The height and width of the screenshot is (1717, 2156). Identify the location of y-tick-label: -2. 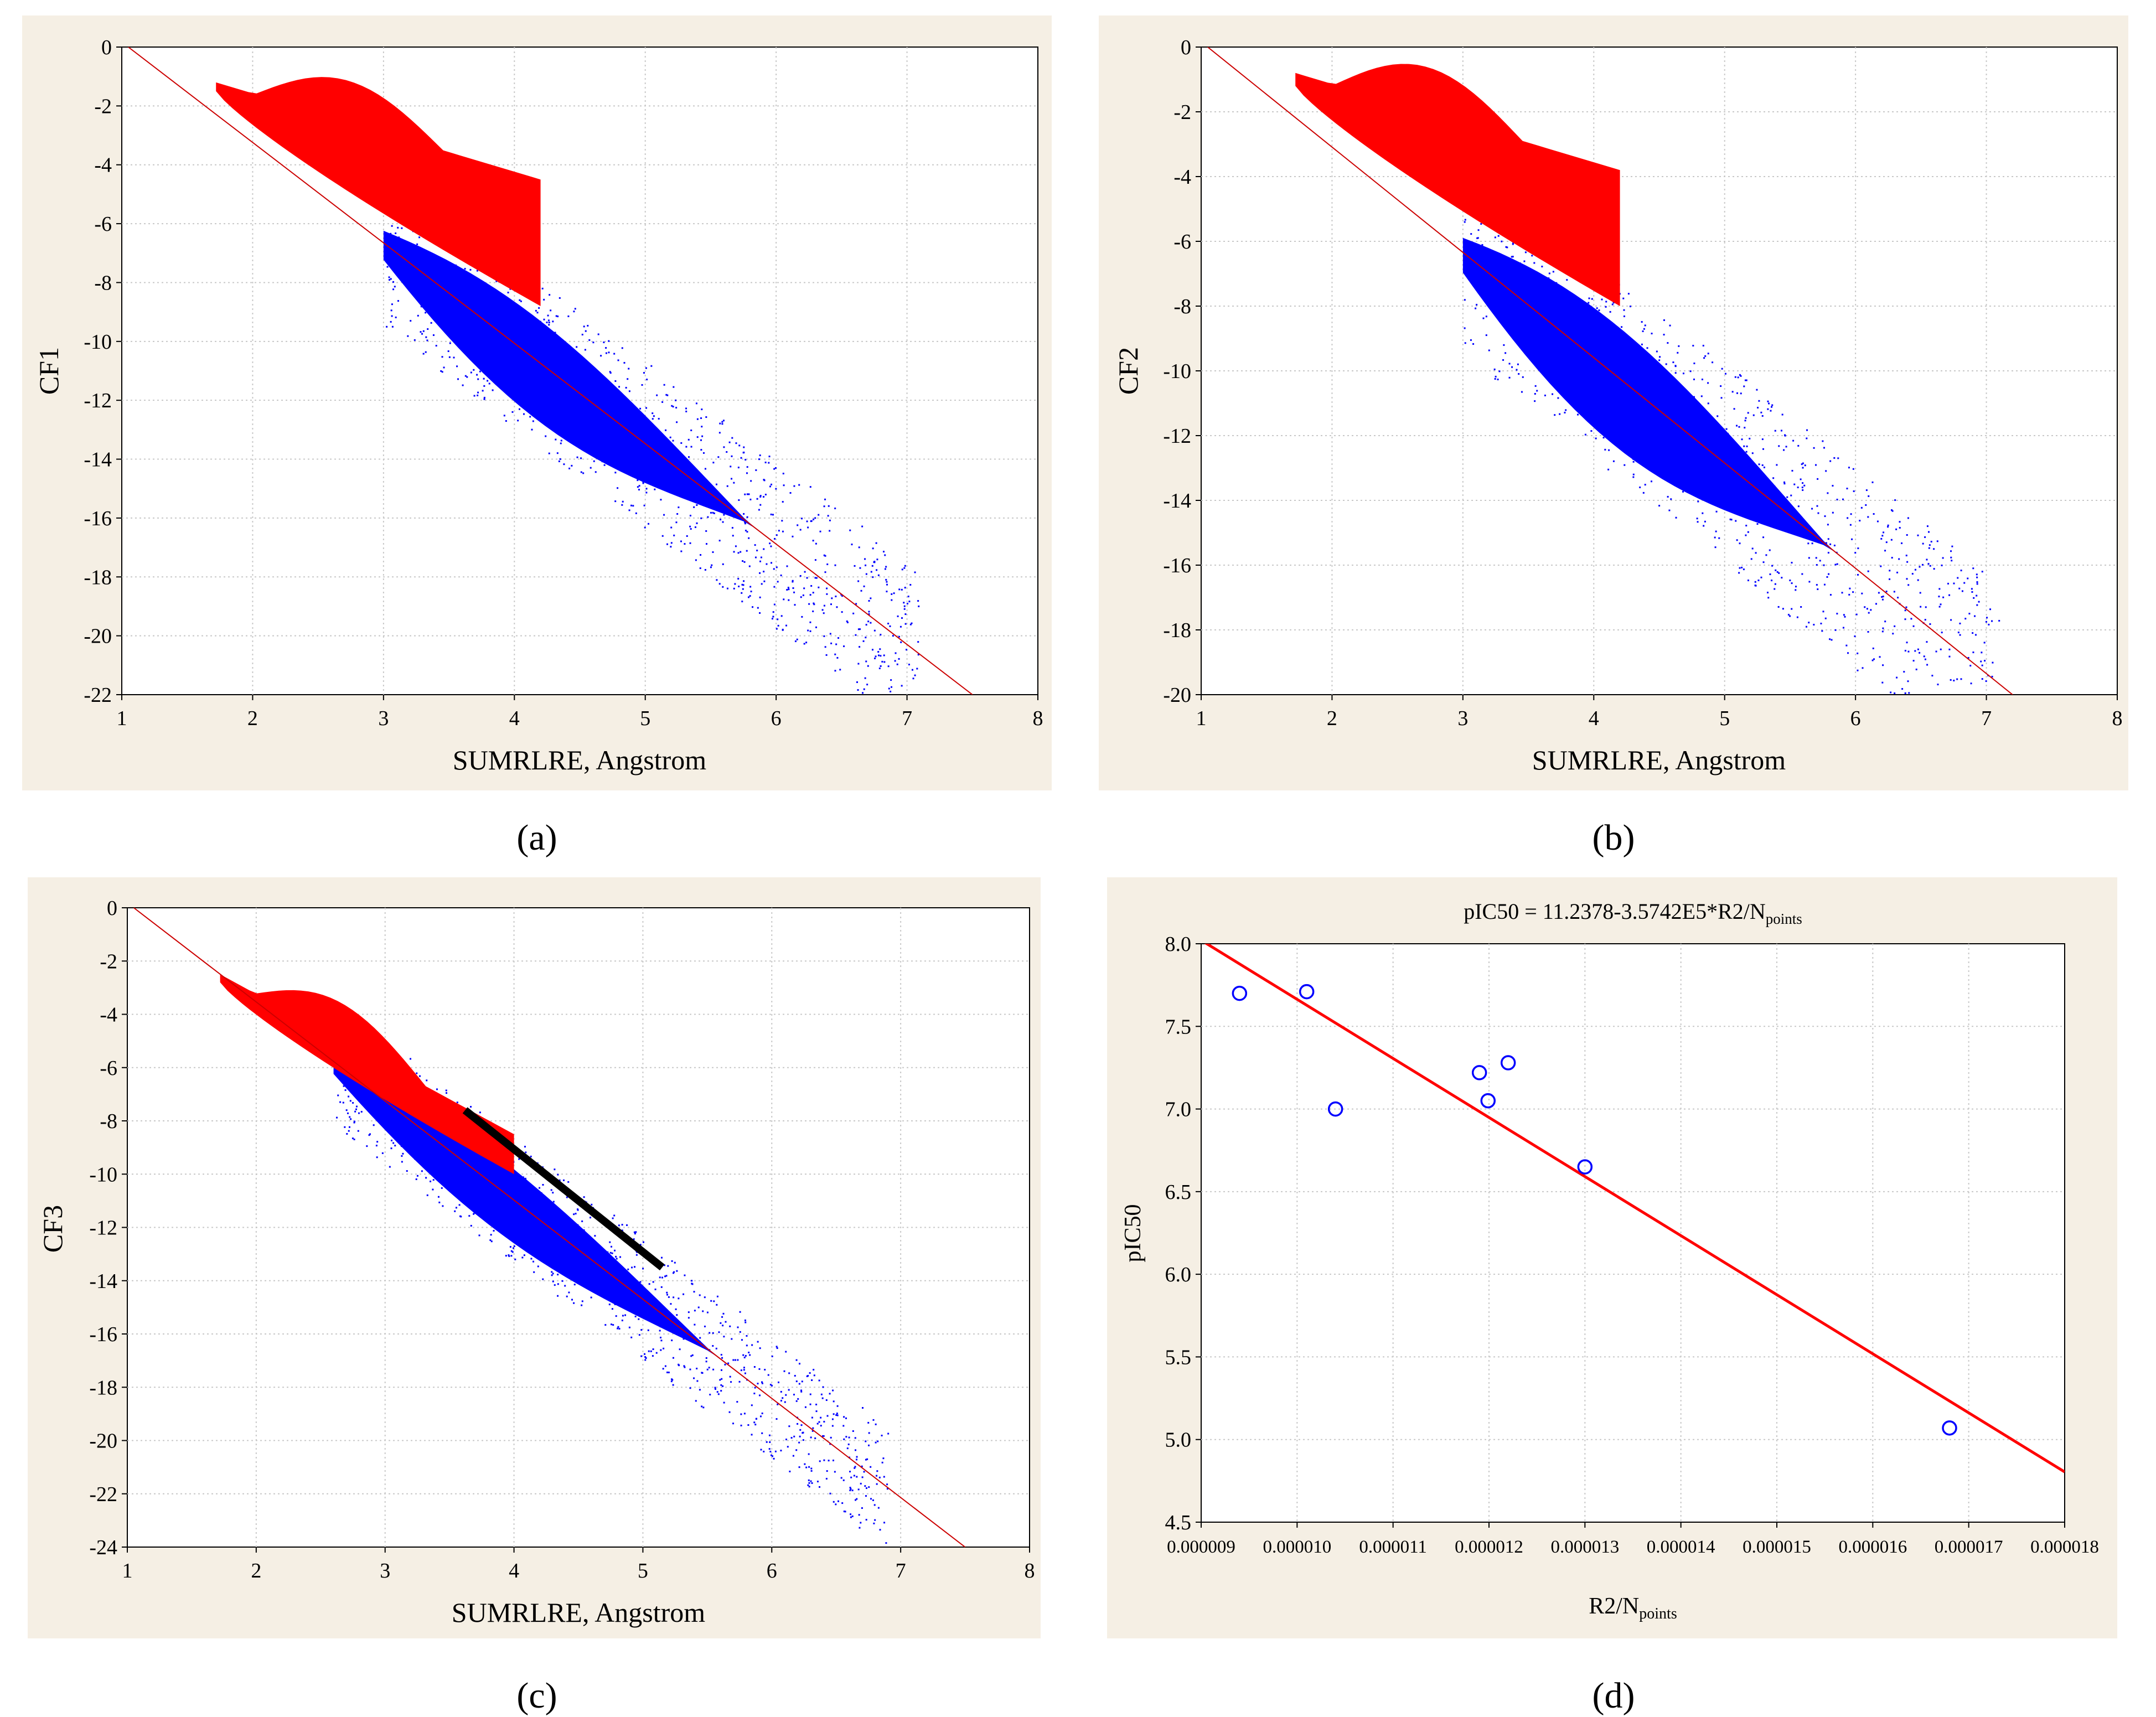
(103, 106).